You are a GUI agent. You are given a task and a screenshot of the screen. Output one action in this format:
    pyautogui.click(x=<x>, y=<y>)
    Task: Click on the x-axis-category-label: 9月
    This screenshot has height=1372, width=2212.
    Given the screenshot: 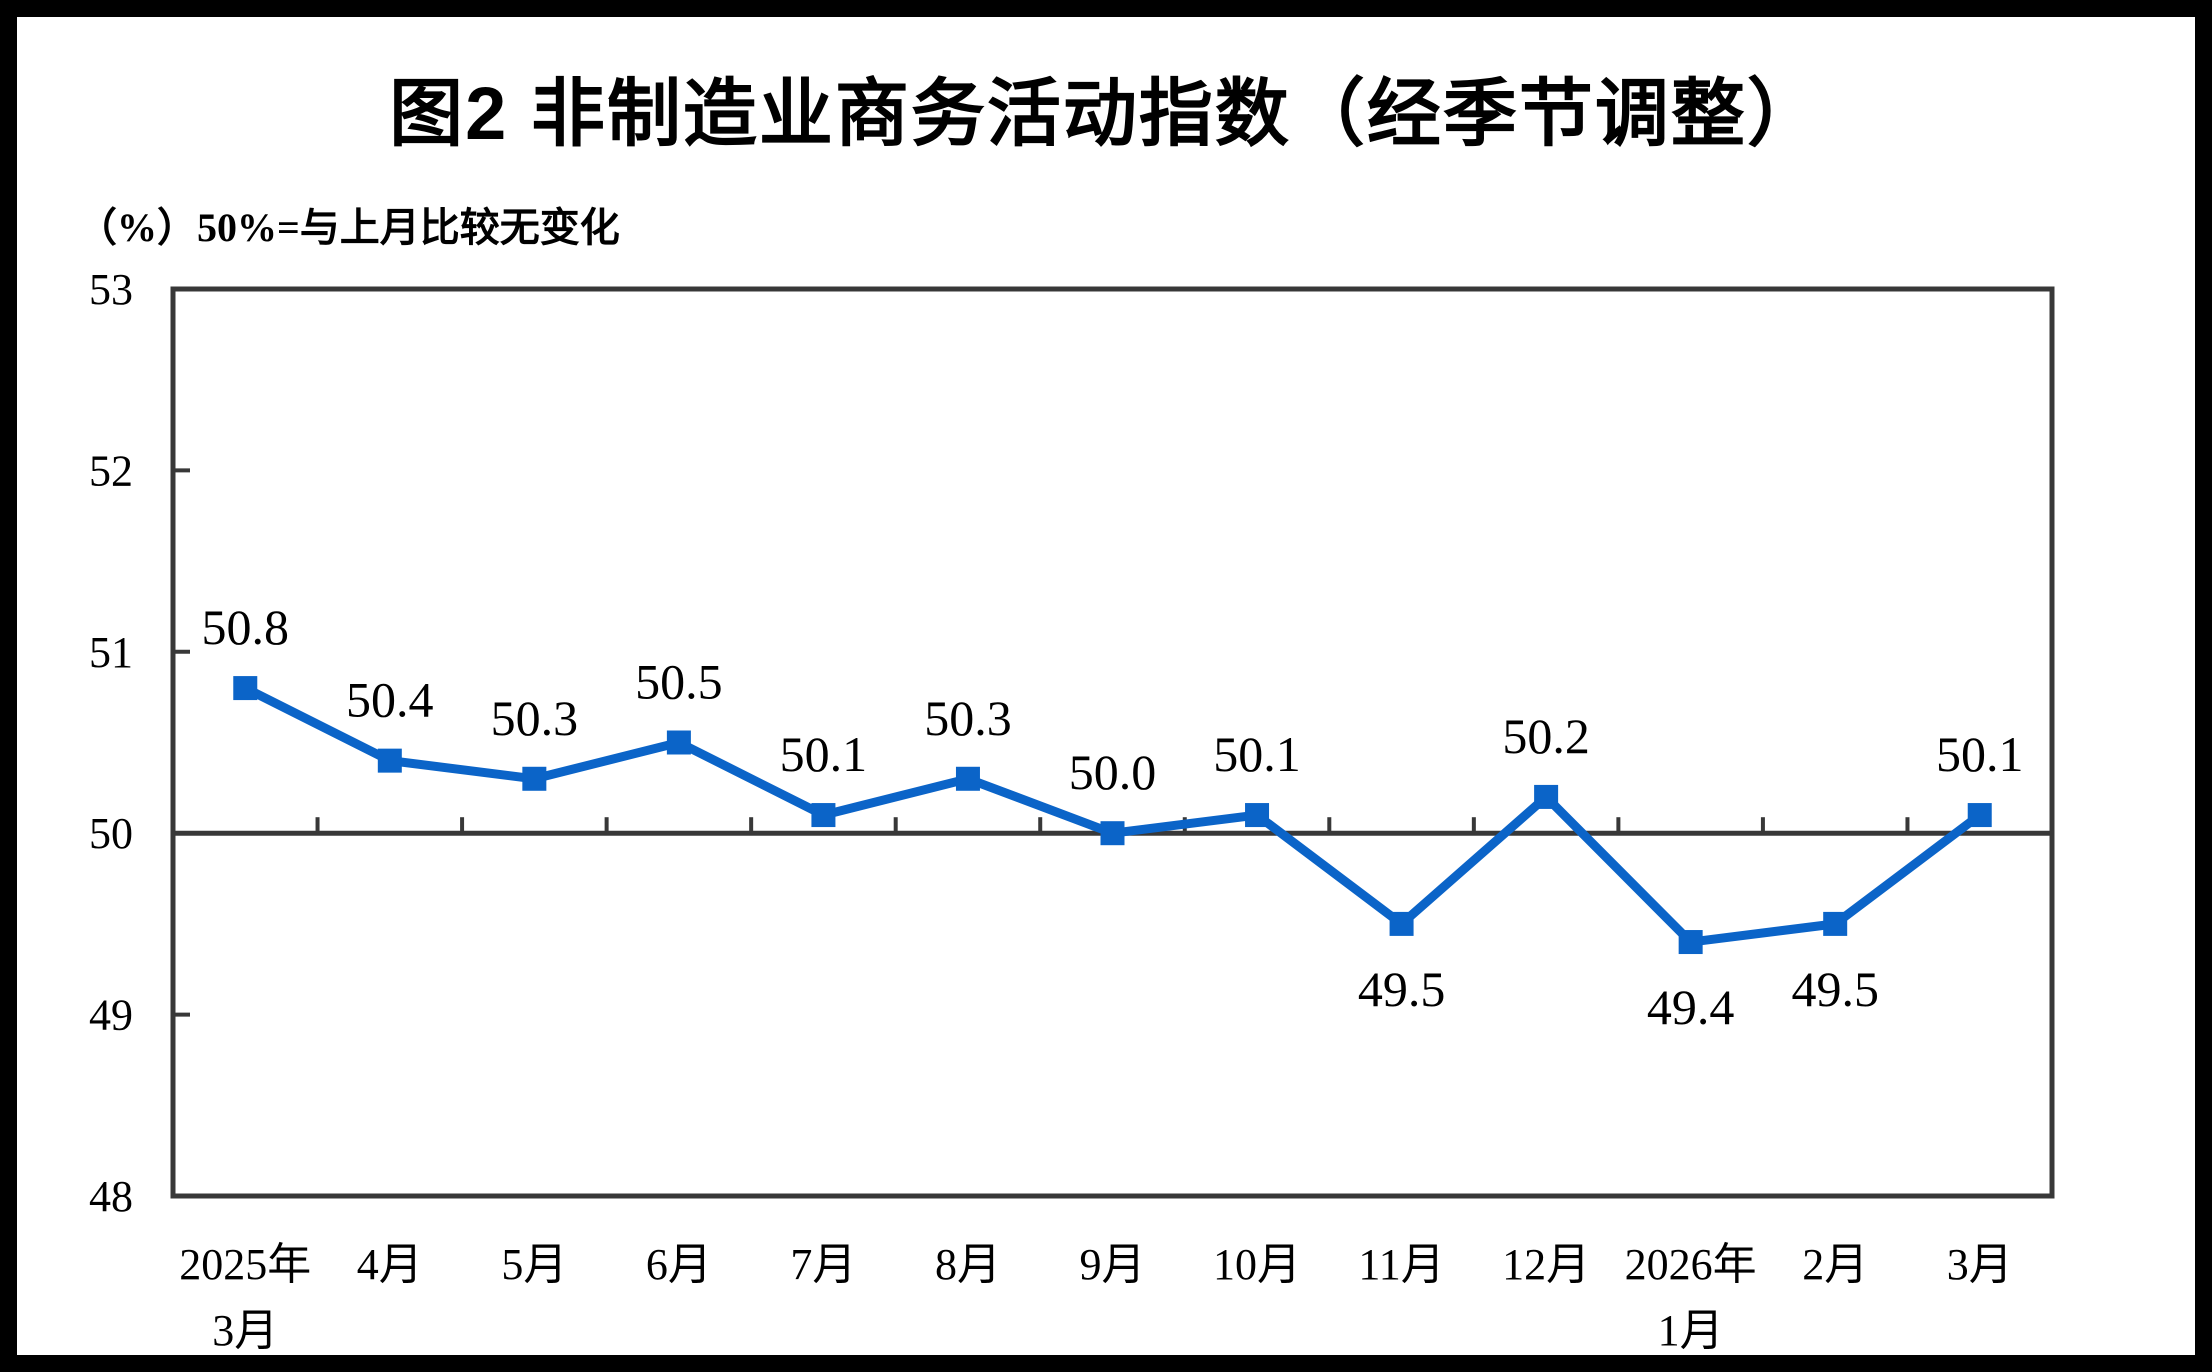 What is the action you would take?
    pyautogui.click(x=1113, y=1264)
    